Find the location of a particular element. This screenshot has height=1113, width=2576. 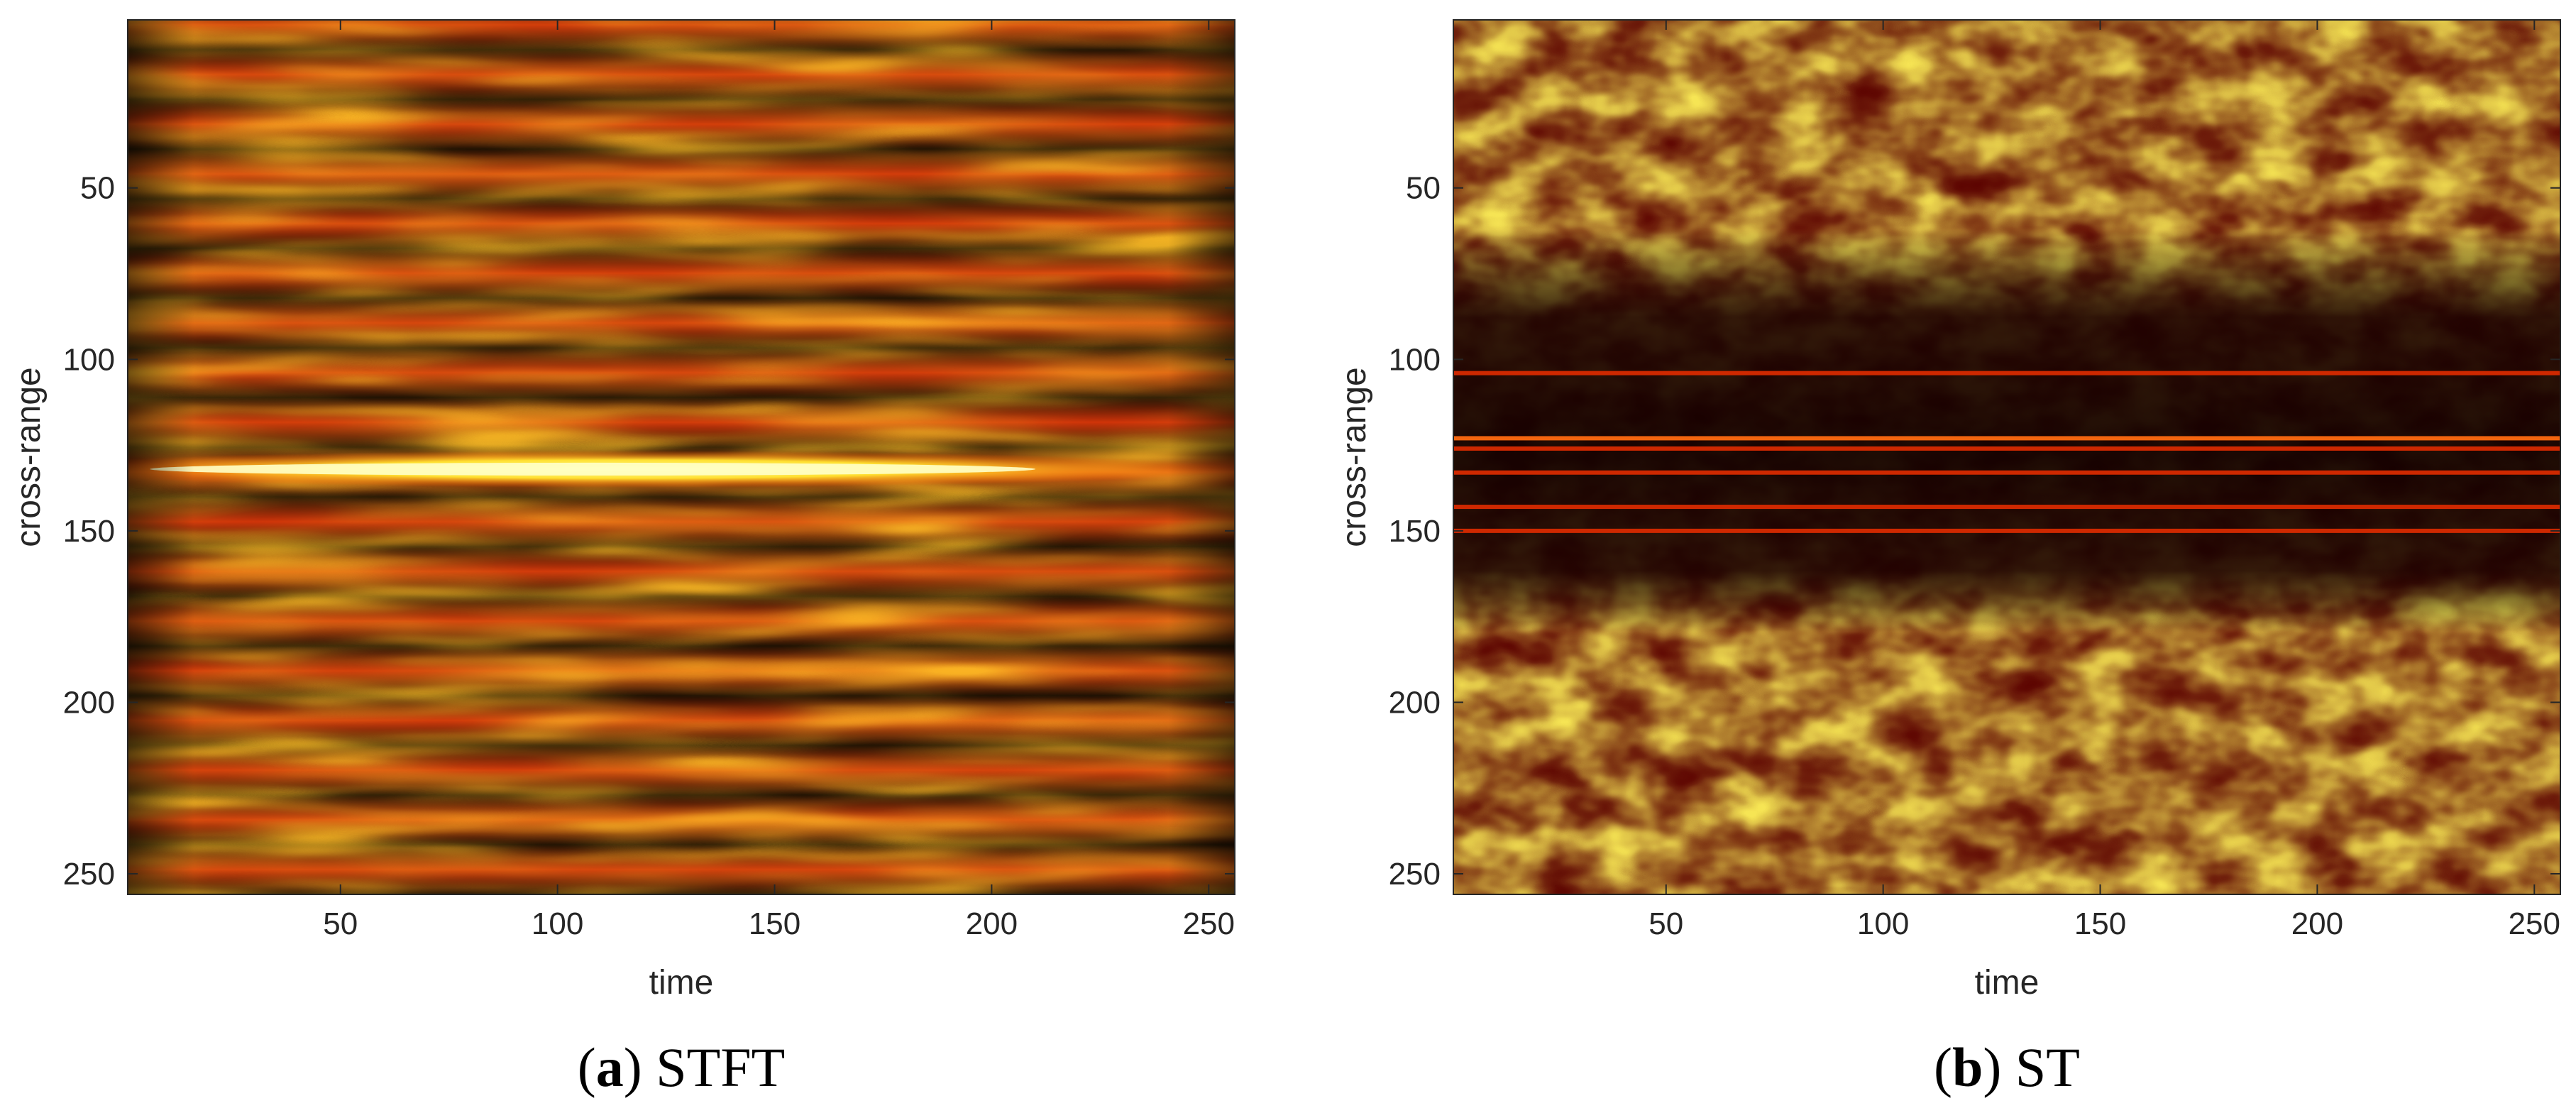

thin-band-lines is located at coordinates (2006, 452).